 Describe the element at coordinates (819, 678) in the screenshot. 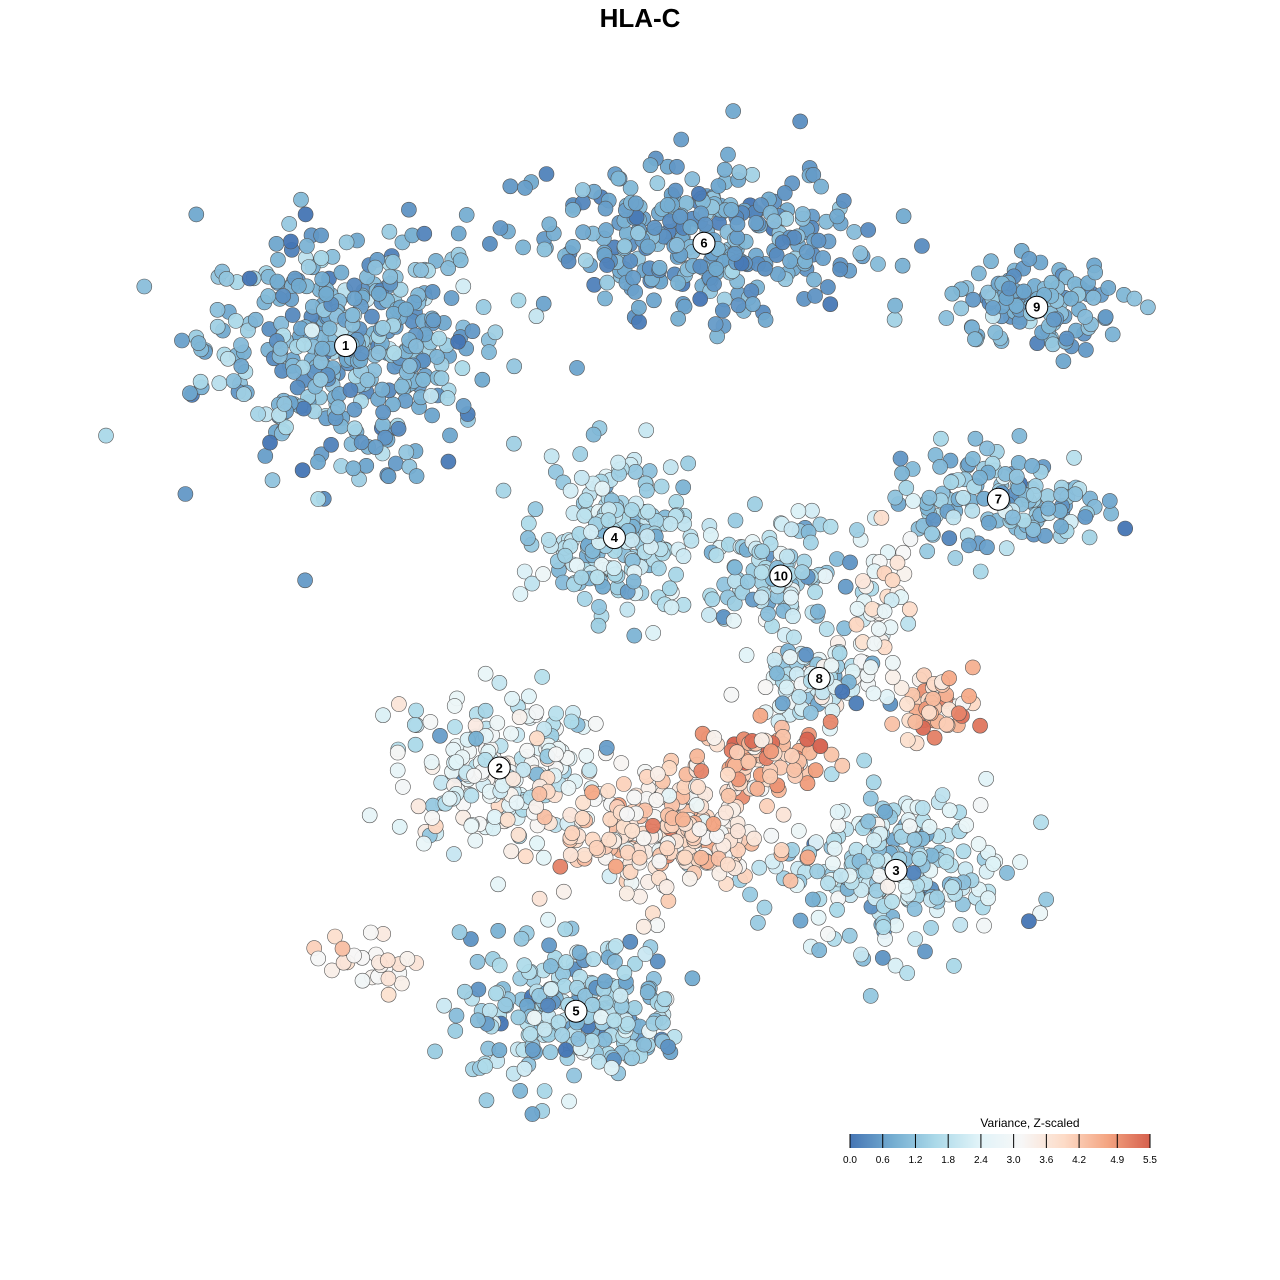

I see `cluster-label-badge` at that location.